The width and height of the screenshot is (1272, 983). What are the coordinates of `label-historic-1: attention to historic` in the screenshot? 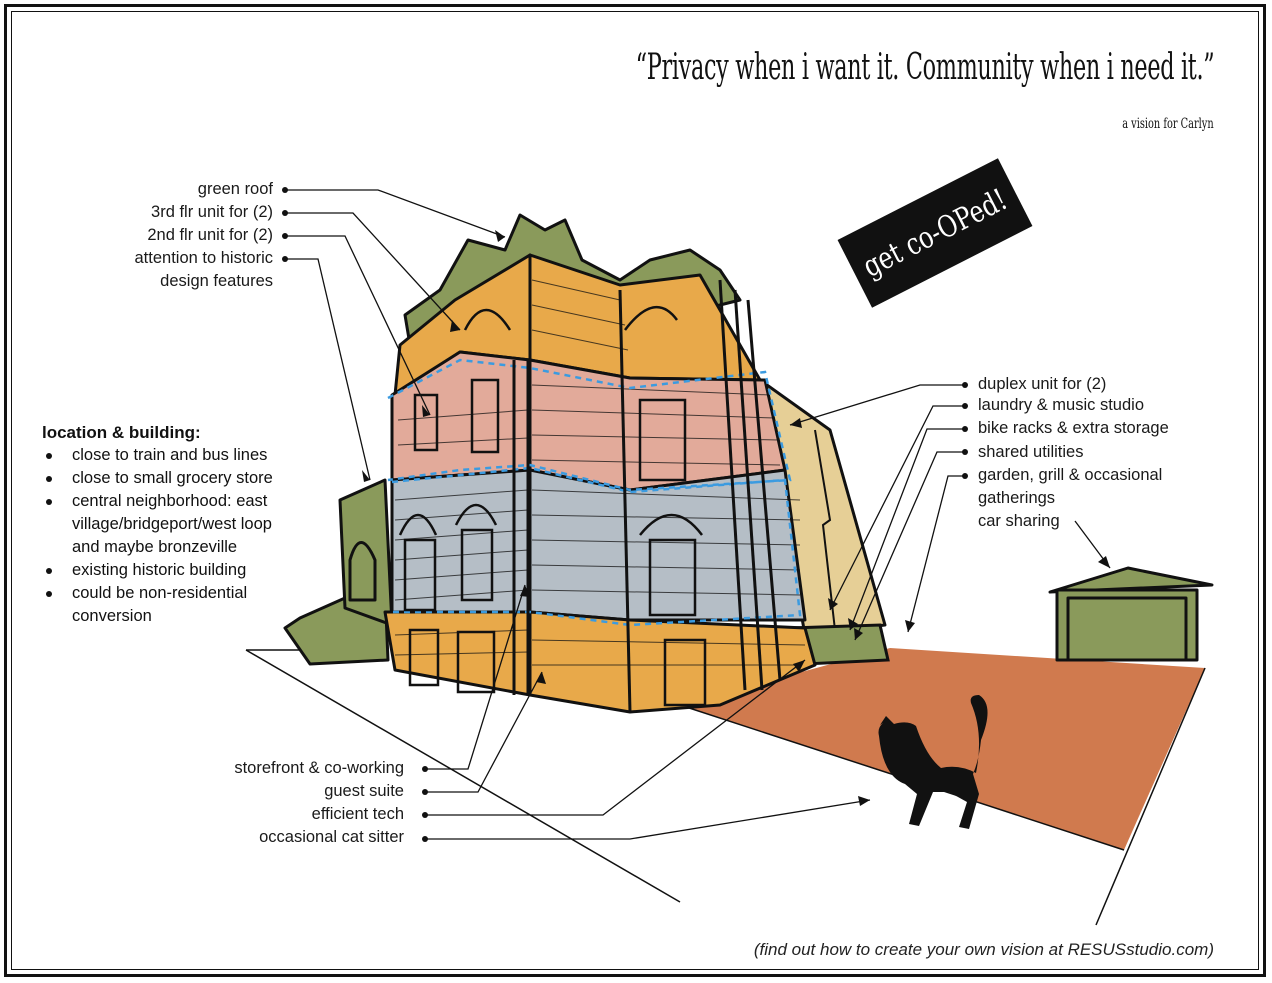 It's located at (204, 258).